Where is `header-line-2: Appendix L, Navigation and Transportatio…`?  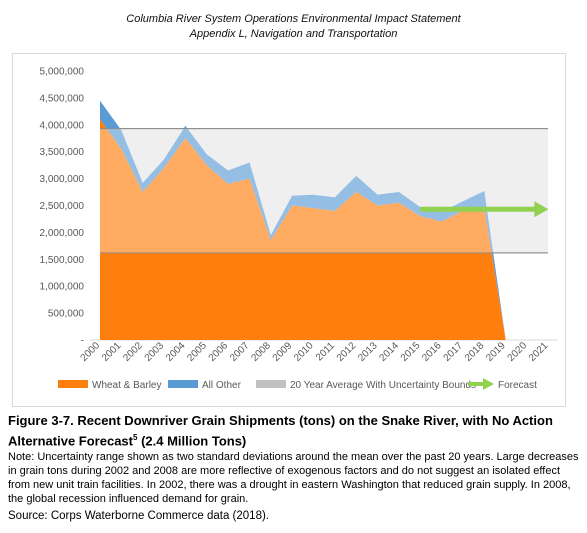
header-line-2: Appendix L, Navigation and Transportatio… is located at coordinates (293, 34).